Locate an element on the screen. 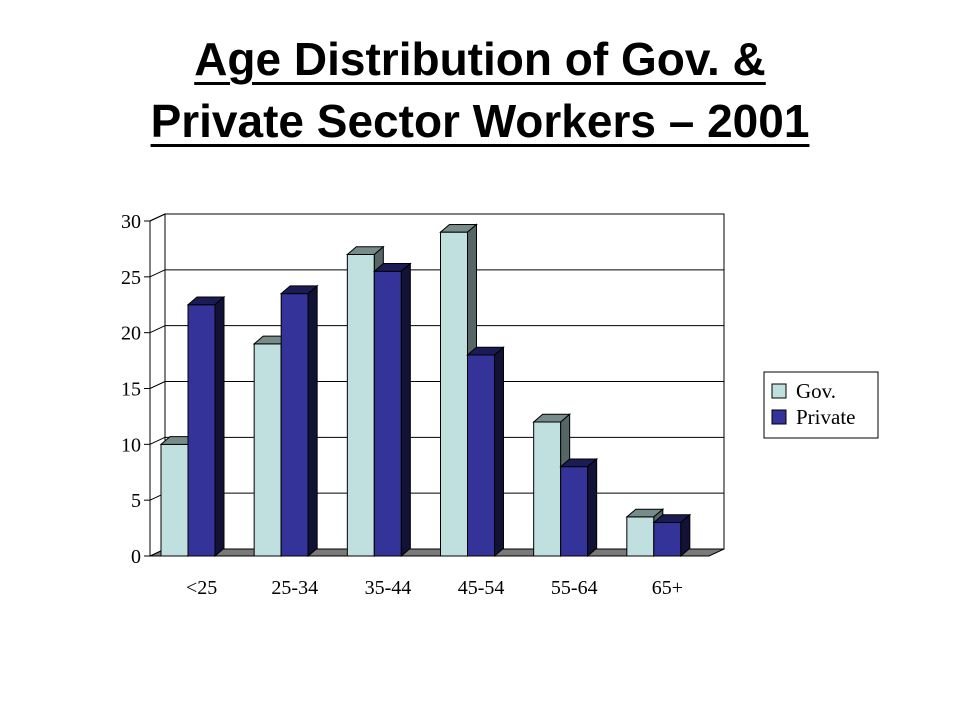 The width and height of the screenshot is (960, 720). y-tick-label: 15 is located at coordinates (131, 390).